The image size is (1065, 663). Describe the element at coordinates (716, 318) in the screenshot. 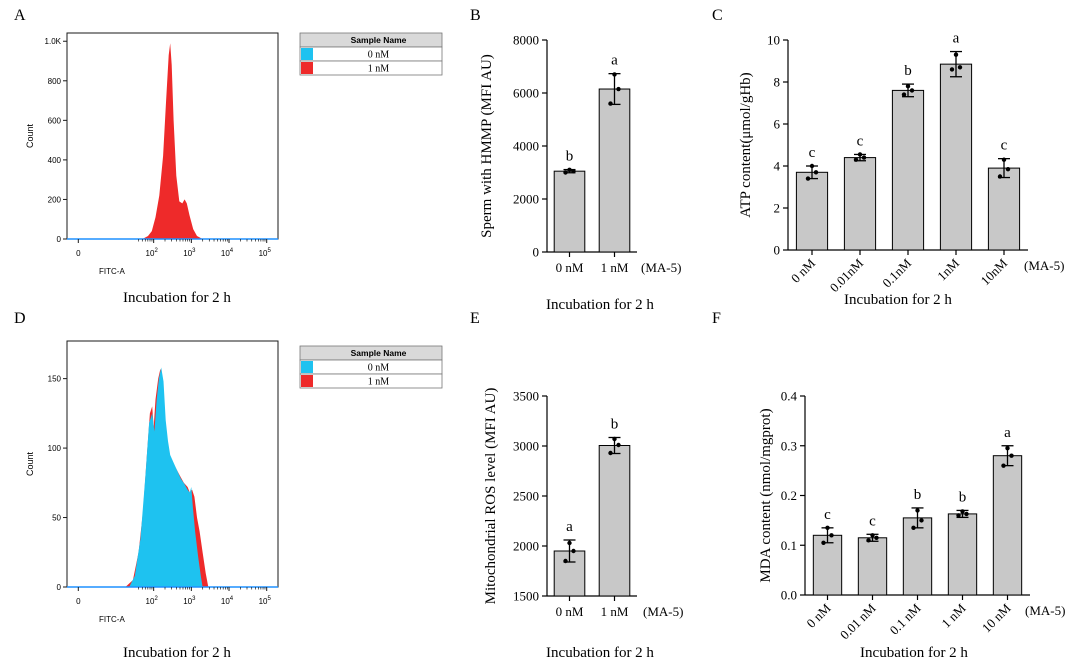

I see `panel-letter-f: F` at that location.